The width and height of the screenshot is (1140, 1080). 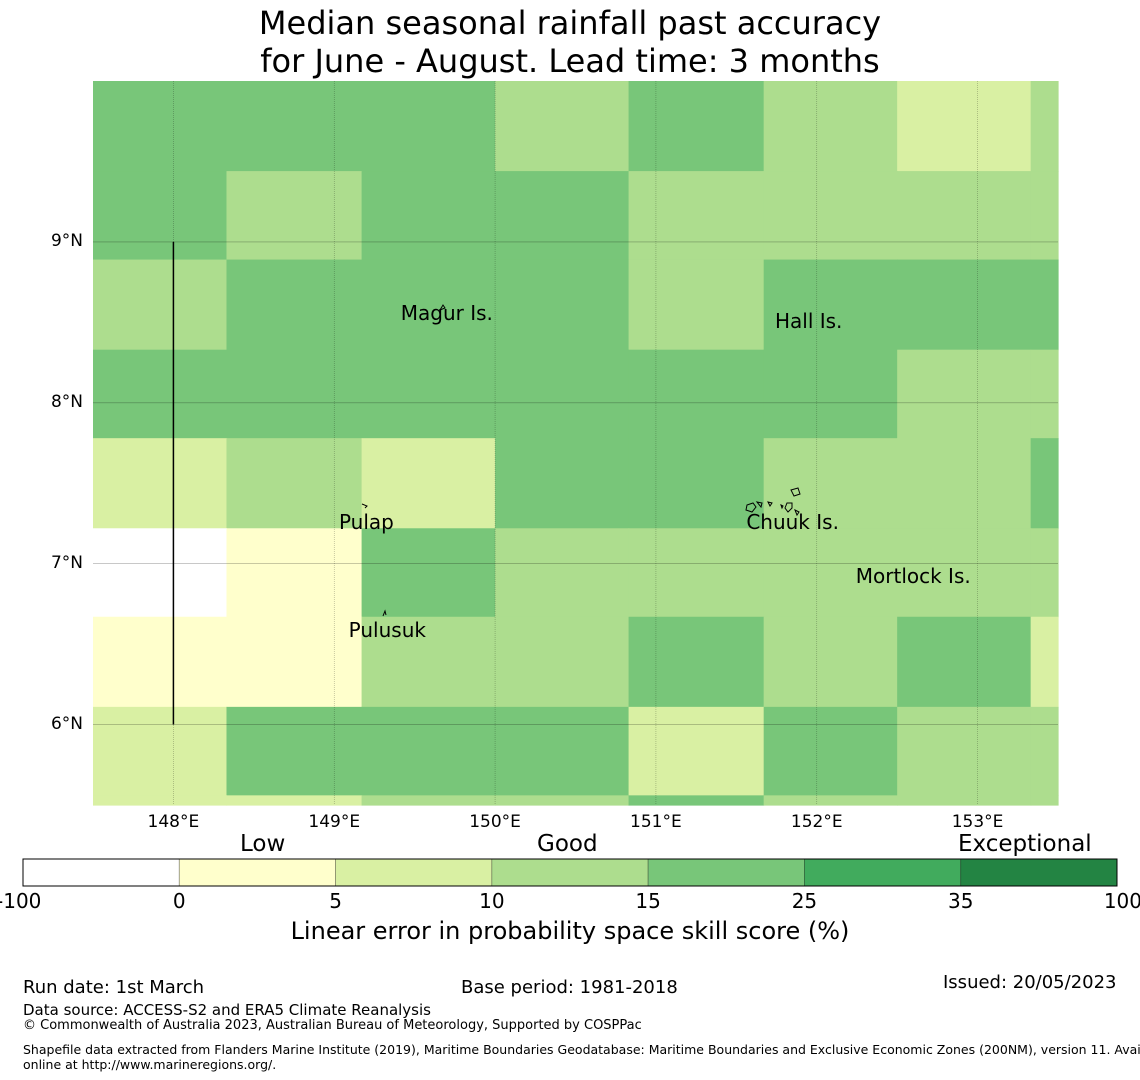 What do you see at coordinates (977, 822) in the screenshot?
I see `longitude-label: 153°E` at bounding box center [977, 822].